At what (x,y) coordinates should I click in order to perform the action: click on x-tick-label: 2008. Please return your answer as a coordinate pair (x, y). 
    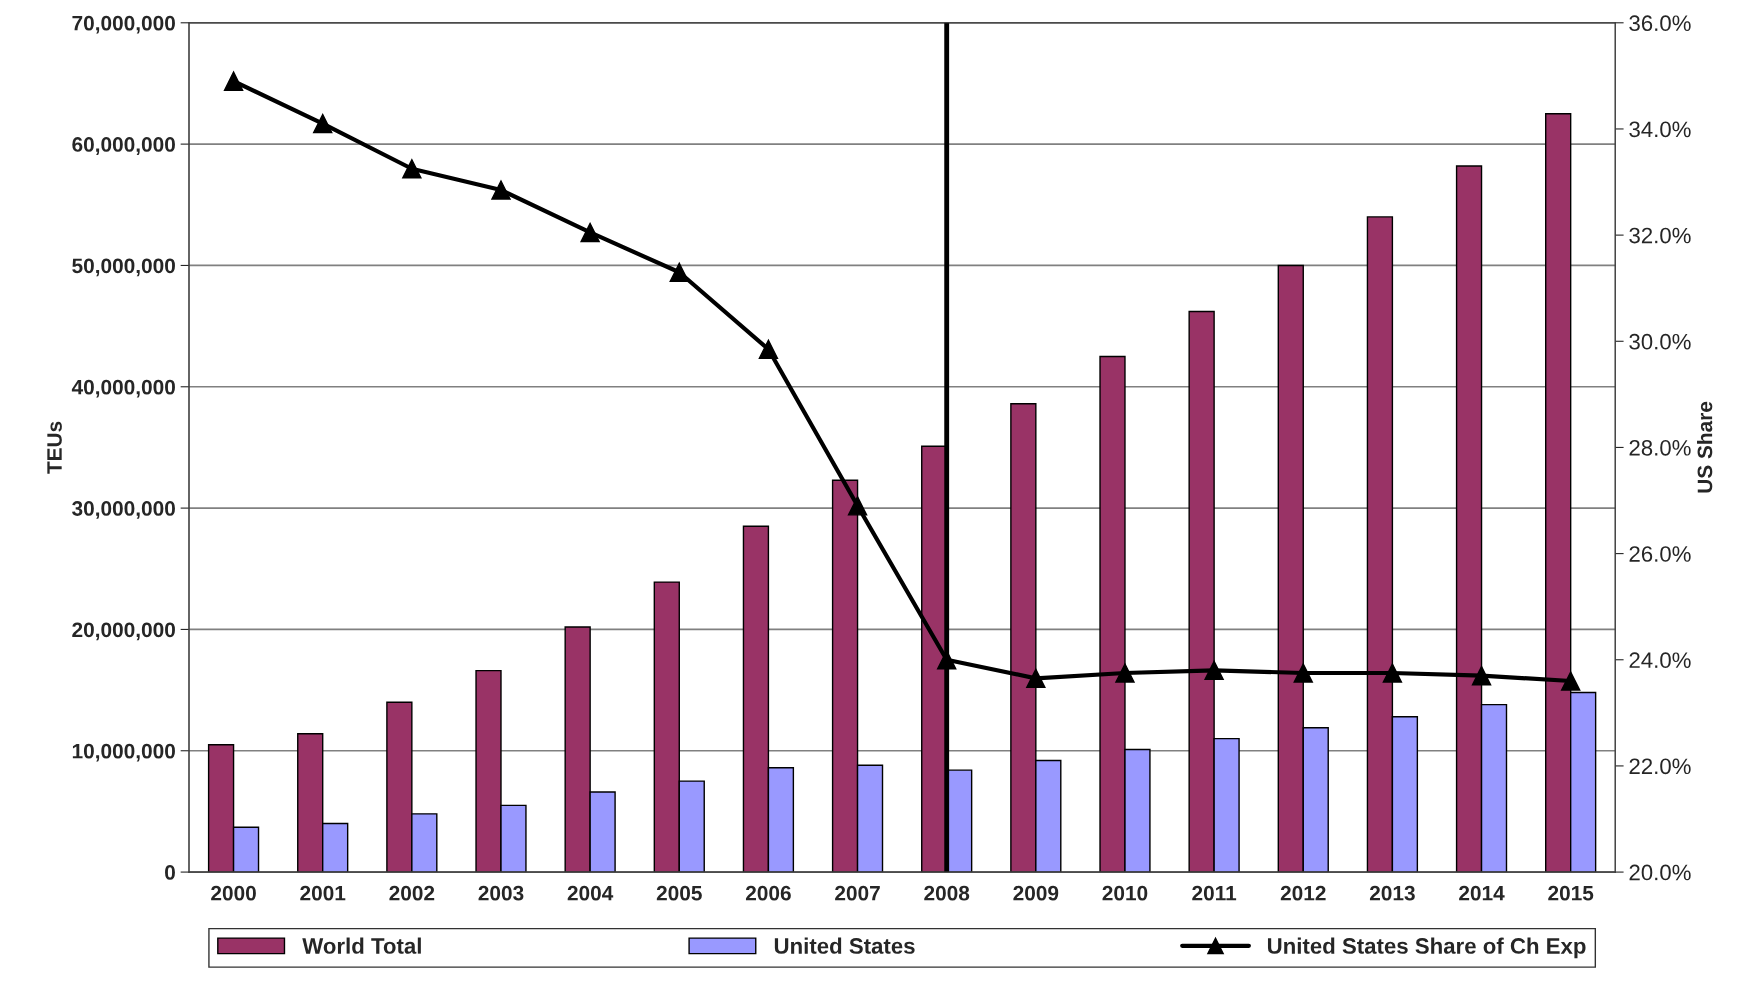
    Looking at the image, I should click on (947, 893).